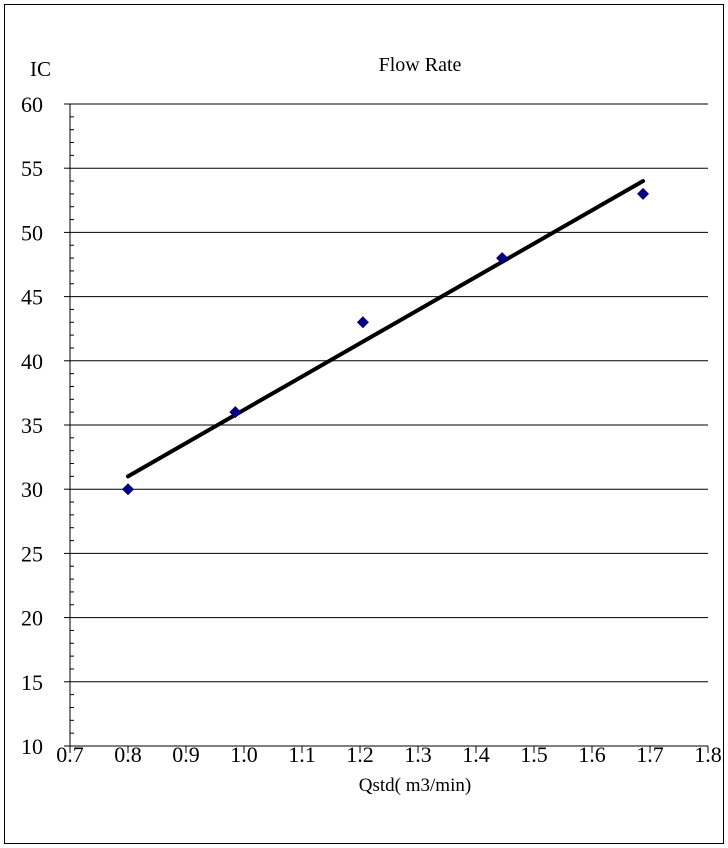 This screenshot has width=728, height=848. I want to click on y-tick-label: 10, so click(32, 746).